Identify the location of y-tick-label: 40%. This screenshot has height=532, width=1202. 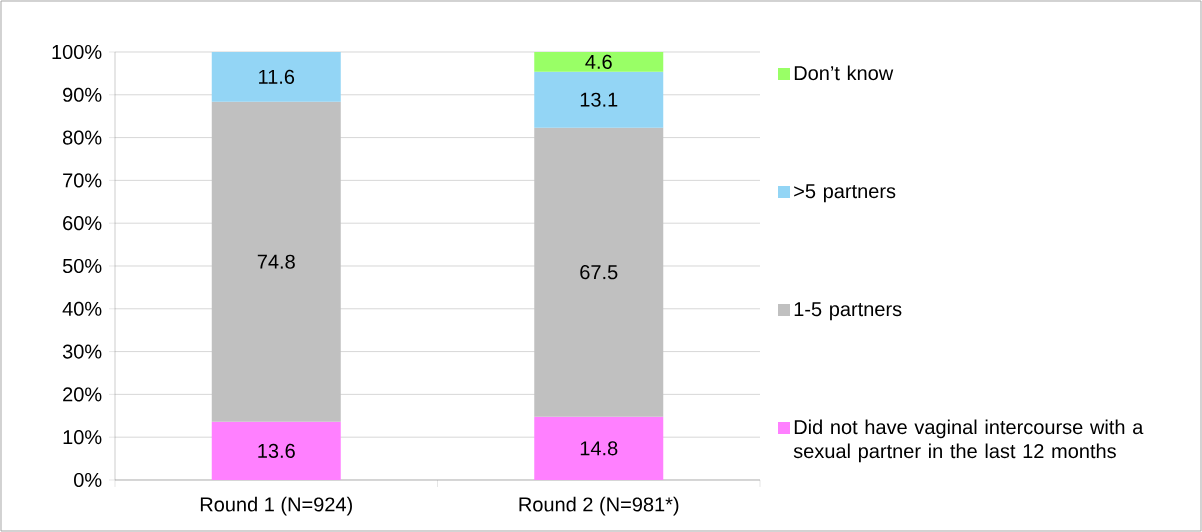
(82, 308).